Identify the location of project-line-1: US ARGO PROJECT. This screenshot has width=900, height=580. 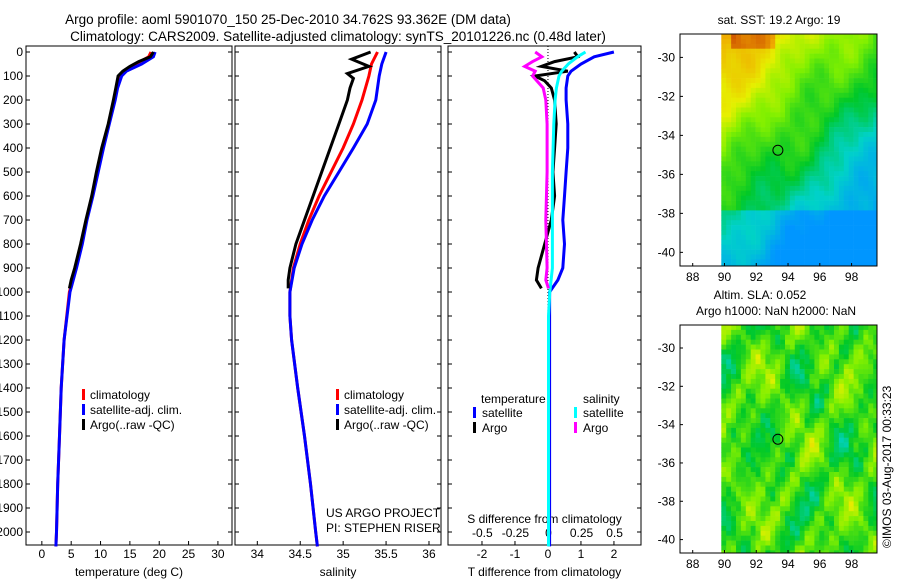
(383, 513).